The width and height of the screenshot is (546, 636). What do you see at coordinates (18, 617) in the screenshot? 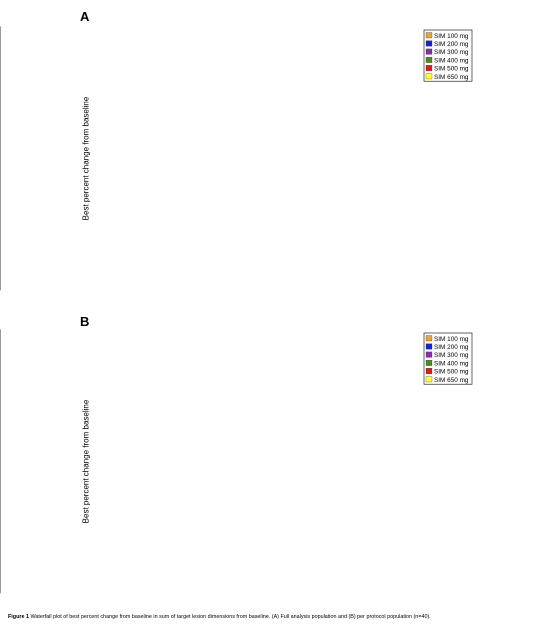
I see `caption-prefix: Figure 1` at bounding box center [18, 617].